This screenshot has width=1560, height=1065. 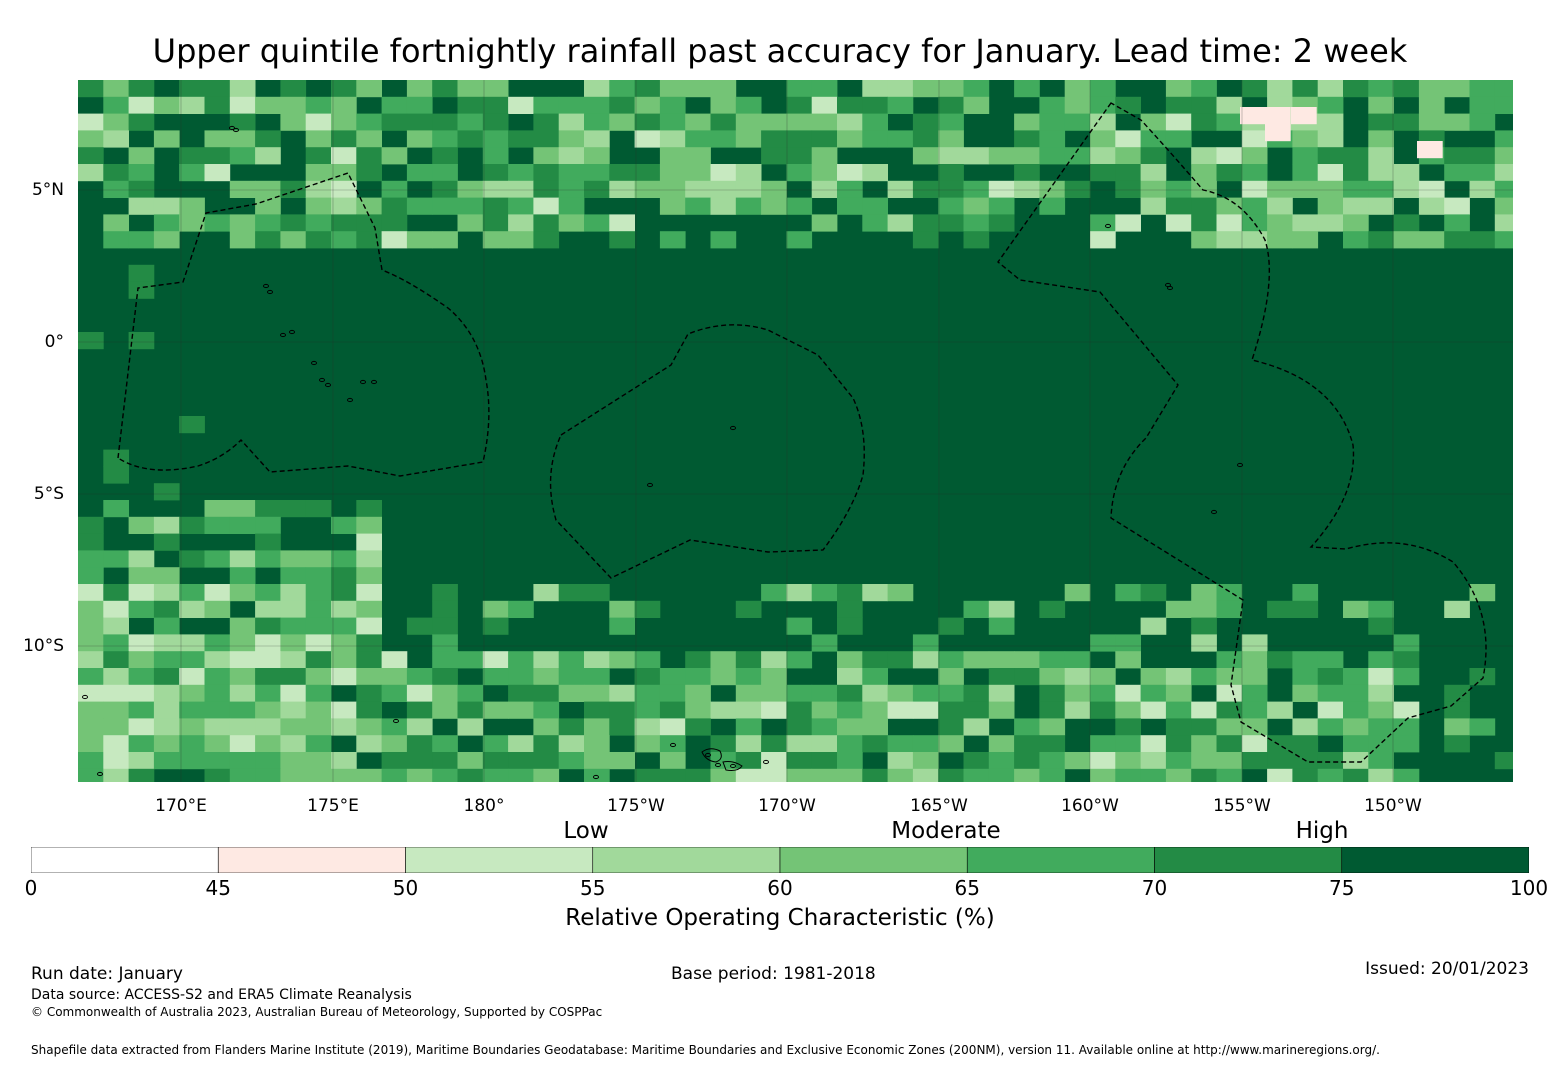 I want to click on lon-tick-175e: 175°E, so click(x=333, y=806).